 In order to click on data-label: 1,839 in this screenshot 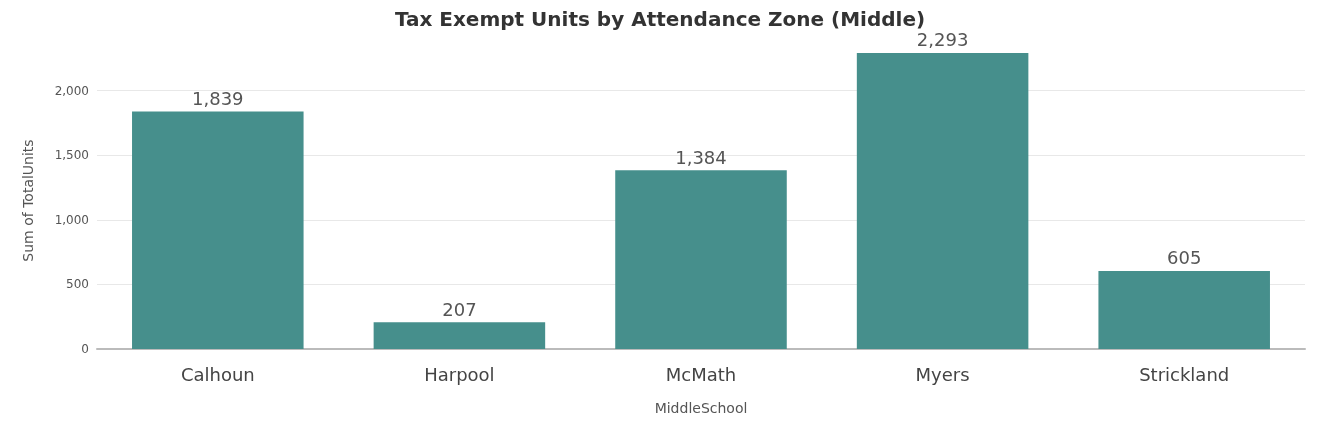, I will do `click(218, 99)`.